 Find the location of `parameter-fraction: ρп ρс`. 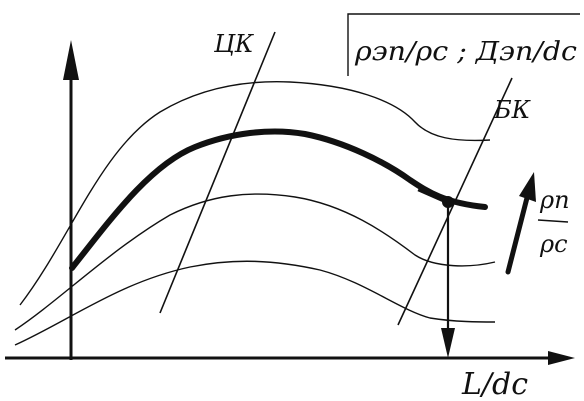

parameter-fraction: ρп ρс is located at coordinates (553, 222).